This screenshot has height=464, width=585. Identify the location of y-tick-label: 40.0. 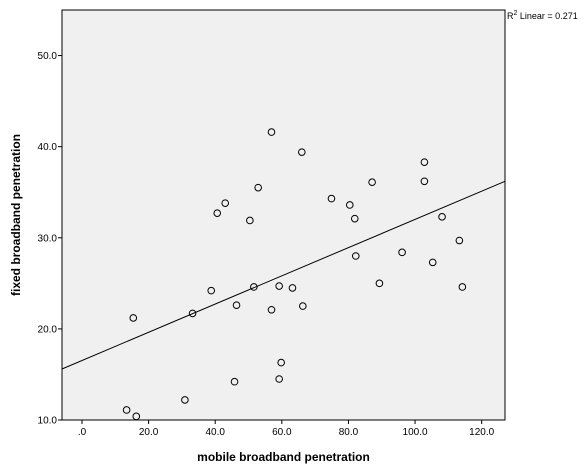
(48, 147).